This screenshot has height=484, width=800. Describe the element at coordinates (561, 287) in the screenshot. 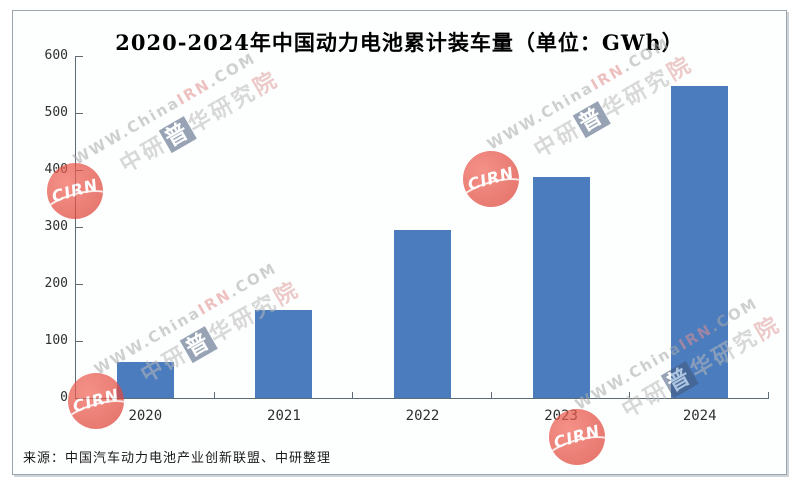

I see `bar-2023` at that location.